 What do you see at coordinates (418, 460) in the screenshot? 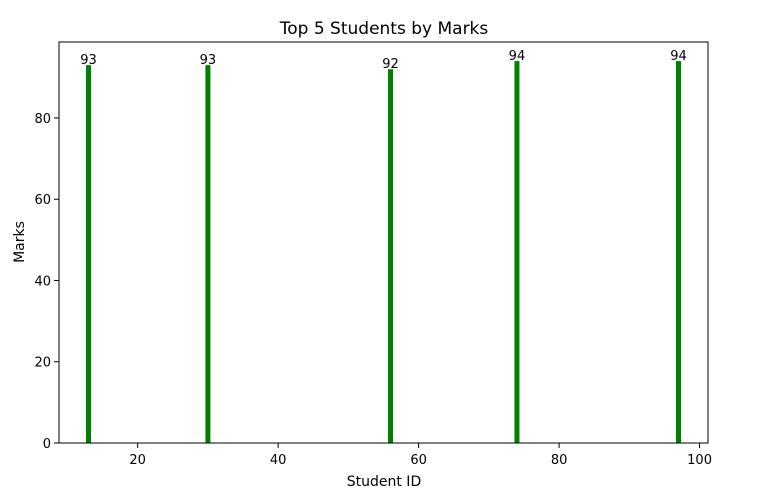
I see `x-tick-label: 60` at bounding box center [418, 460].